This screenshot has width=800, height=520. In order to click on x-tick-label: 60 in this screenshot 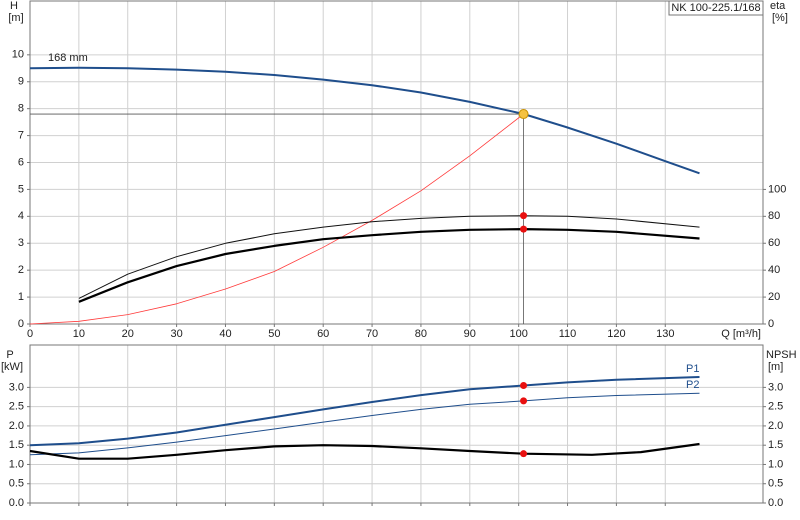, I will do `click(323, 334)`.